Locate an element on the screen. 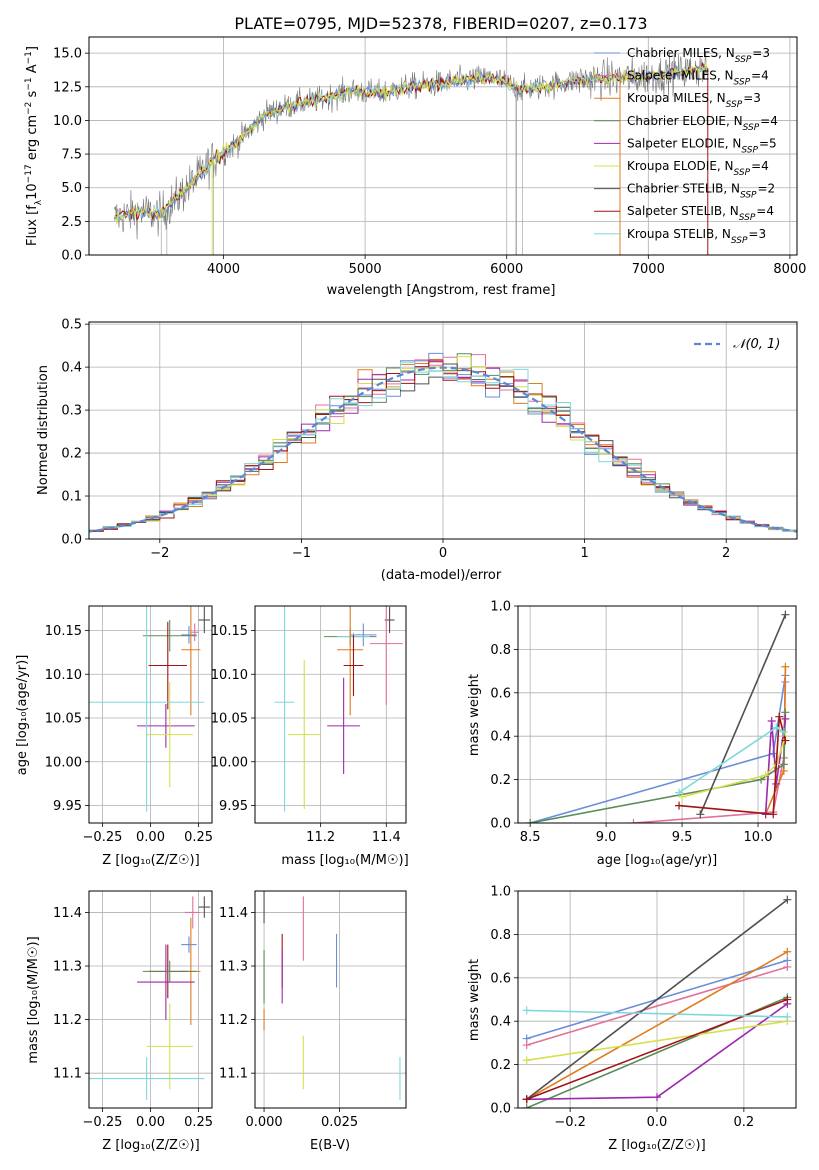 The image size is (819, 1170). y-tick-label: 10.10 is located at coordinates (229, 675).